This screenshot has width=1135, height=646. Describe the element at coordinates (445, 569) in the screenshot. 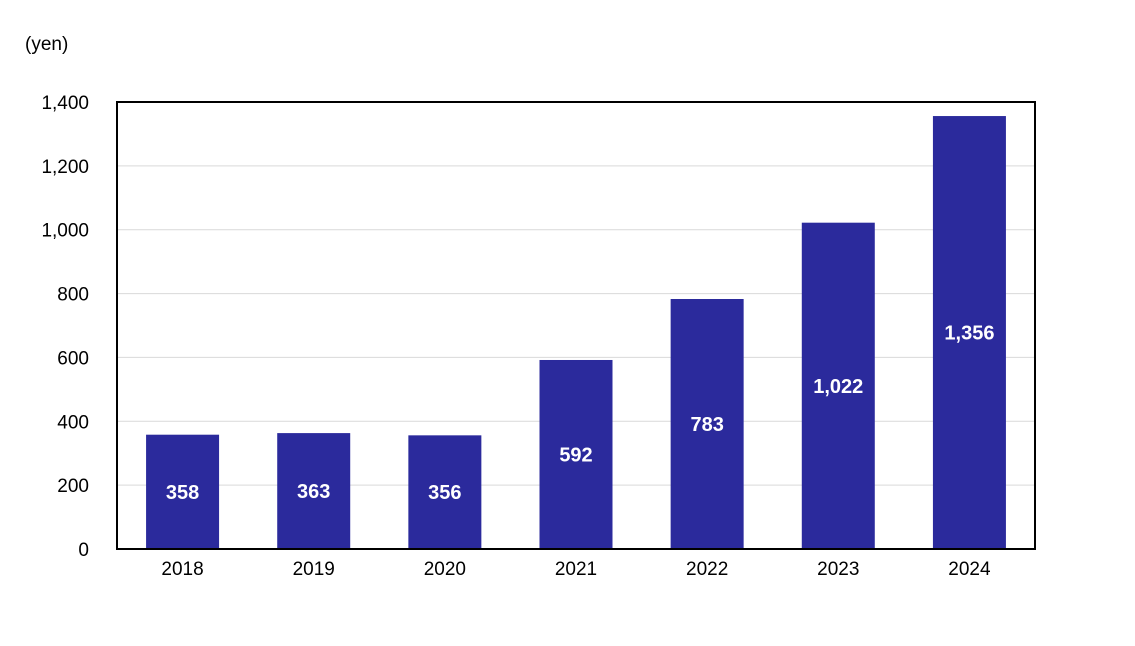

I see `x-tick-label: 2020` at that location.